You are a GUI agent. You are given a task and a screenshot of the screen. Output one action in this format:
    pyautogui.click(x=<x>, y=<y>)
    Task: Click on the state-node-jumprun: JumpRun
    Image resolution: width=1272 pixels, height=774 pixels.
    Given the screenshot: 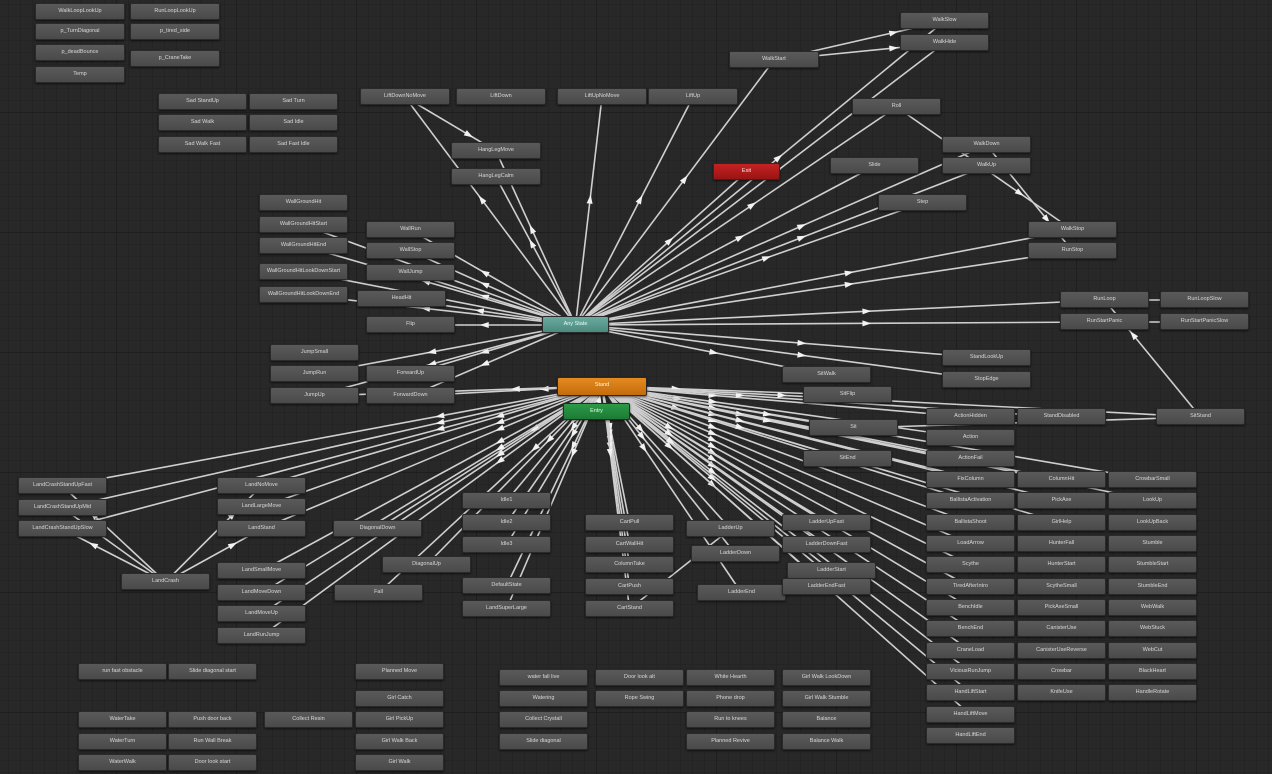 What is the action you would take?
    pyautogui.click(x=314, y=373)
    